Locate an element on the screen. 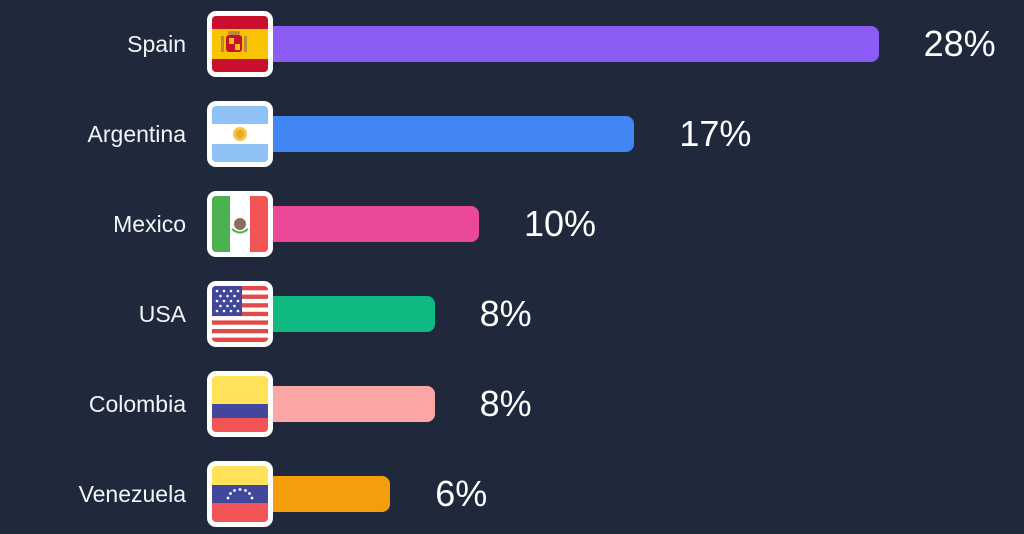 This screenshot has height=534, width=1024. chart-row-colombia: Colombia 8% is located at coordinates (512, 404).